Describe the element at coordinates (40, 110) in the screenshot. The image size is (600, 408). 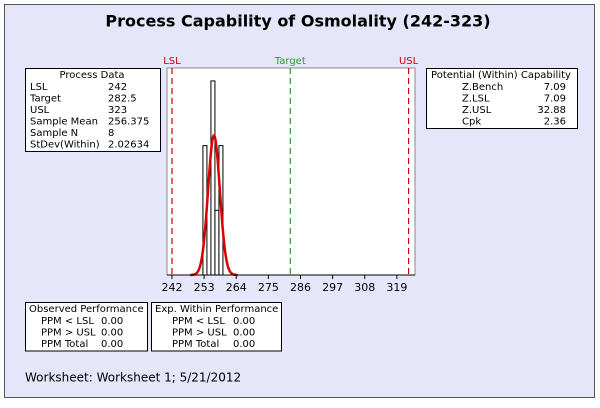
I see `row-label: USL` at that location.